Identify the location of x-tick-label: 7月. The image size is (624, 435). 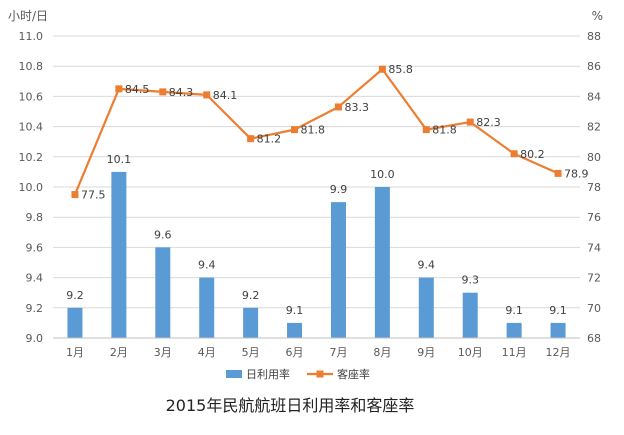
(338, 352).